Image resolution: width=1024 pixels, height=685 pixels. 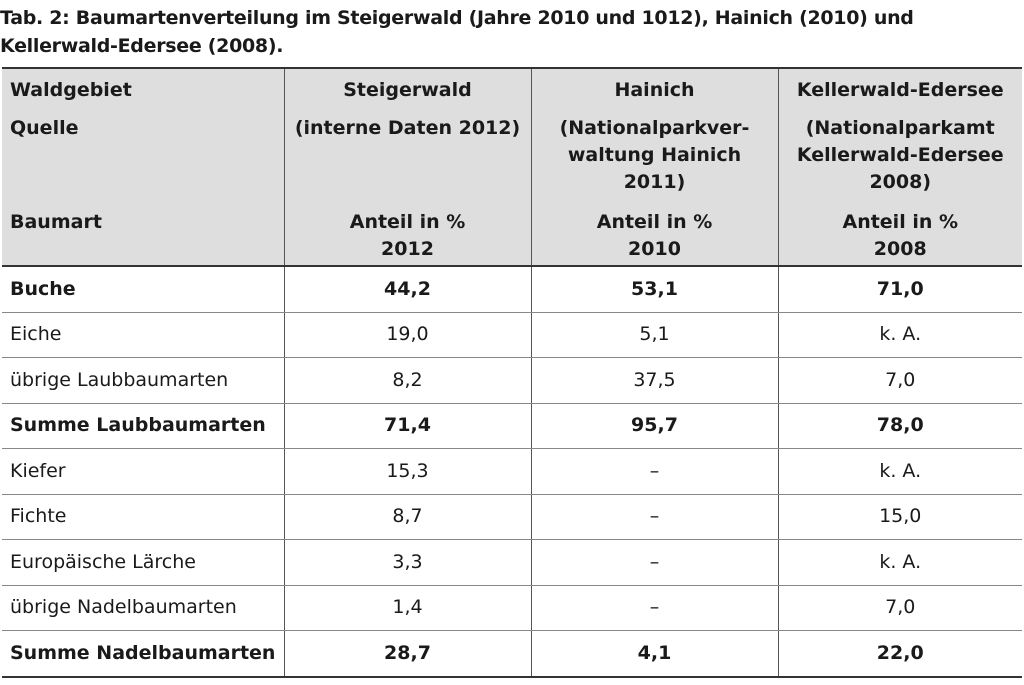 I want to click on row-label: Summe Laubbaumarten, so click(x=143, y=426).